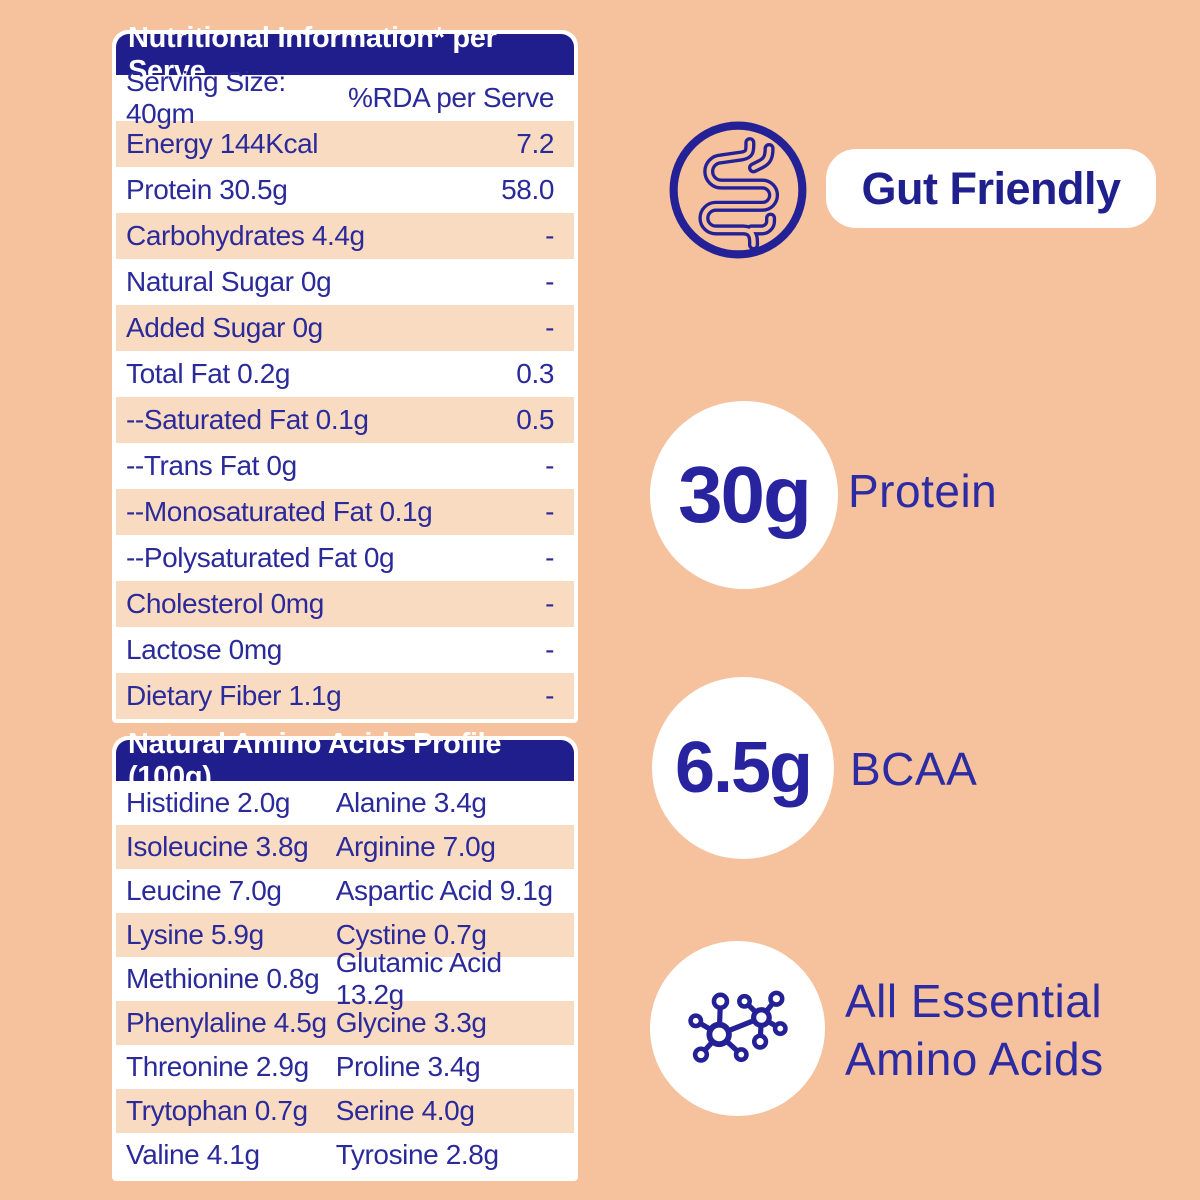  What do you see at coordinates (306, 802) in the screenshot?
I see `table-row: Histidine 2.0g Alanine 3.4g` at bounding box center [306, 802].